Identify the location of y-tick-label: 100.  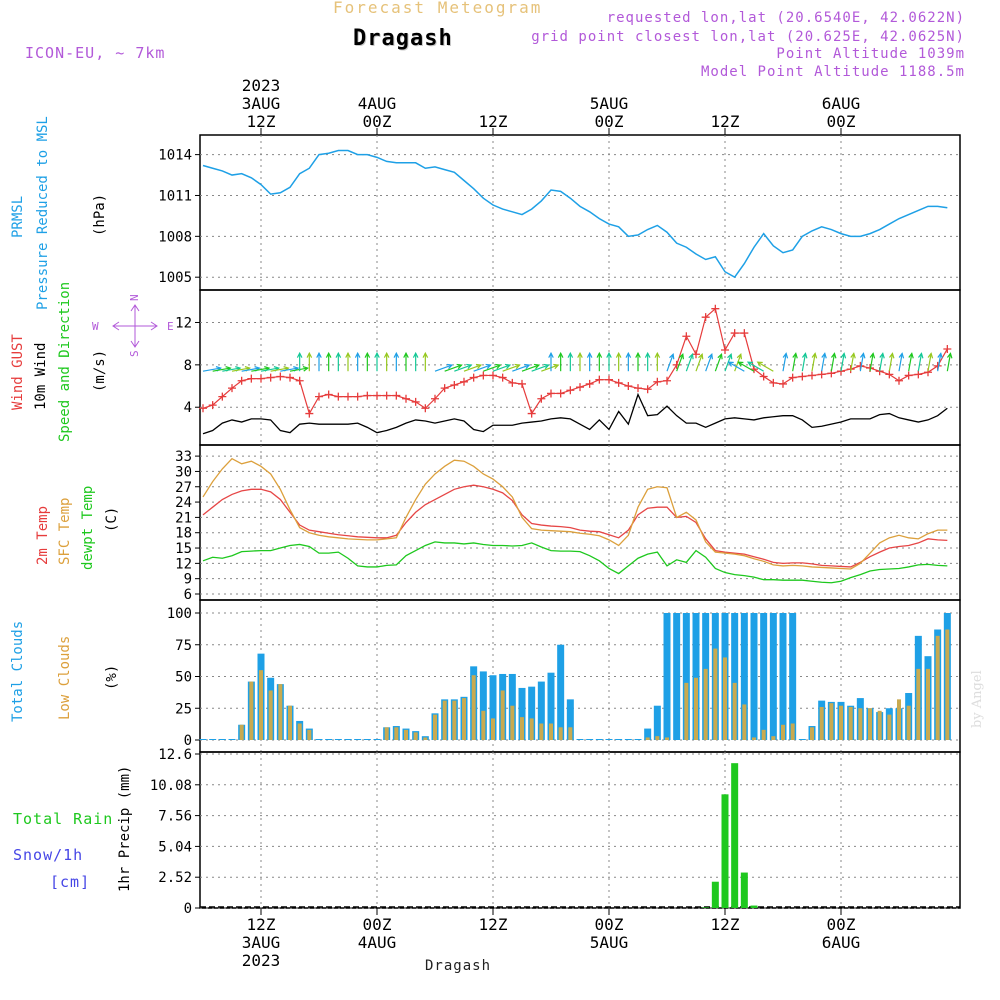
(179, 614).